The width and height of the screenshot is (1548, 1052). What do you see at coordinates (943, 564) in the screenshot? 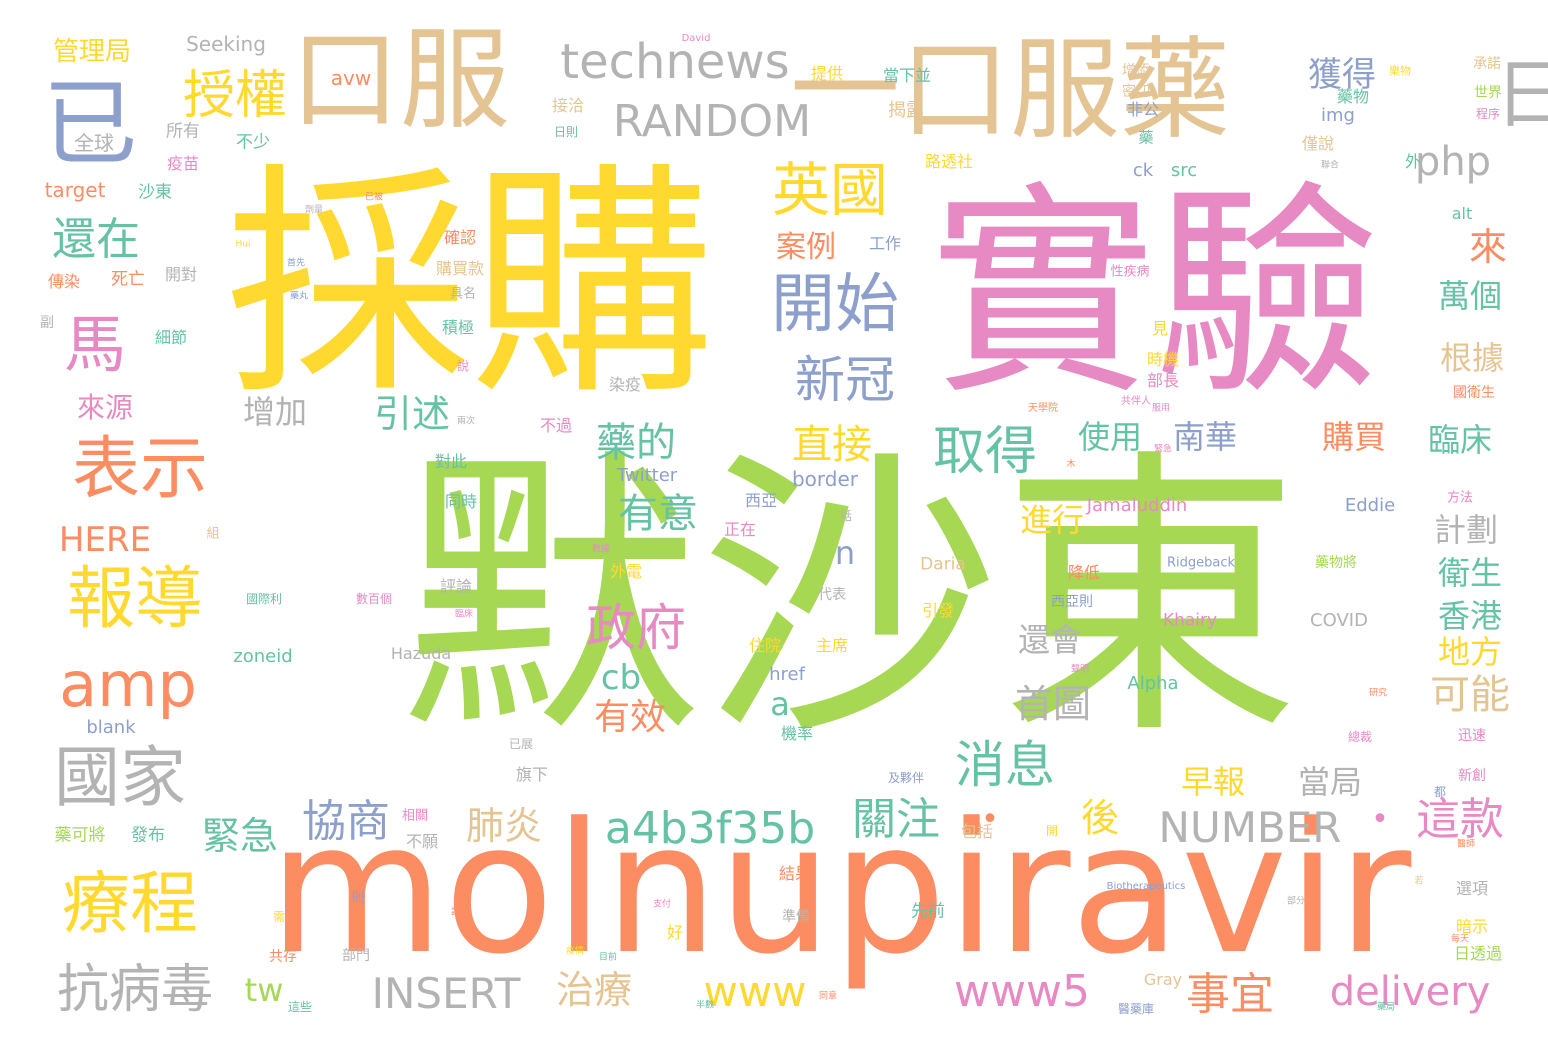
I see `word-124: Daria` at bounding box center [943, 564].